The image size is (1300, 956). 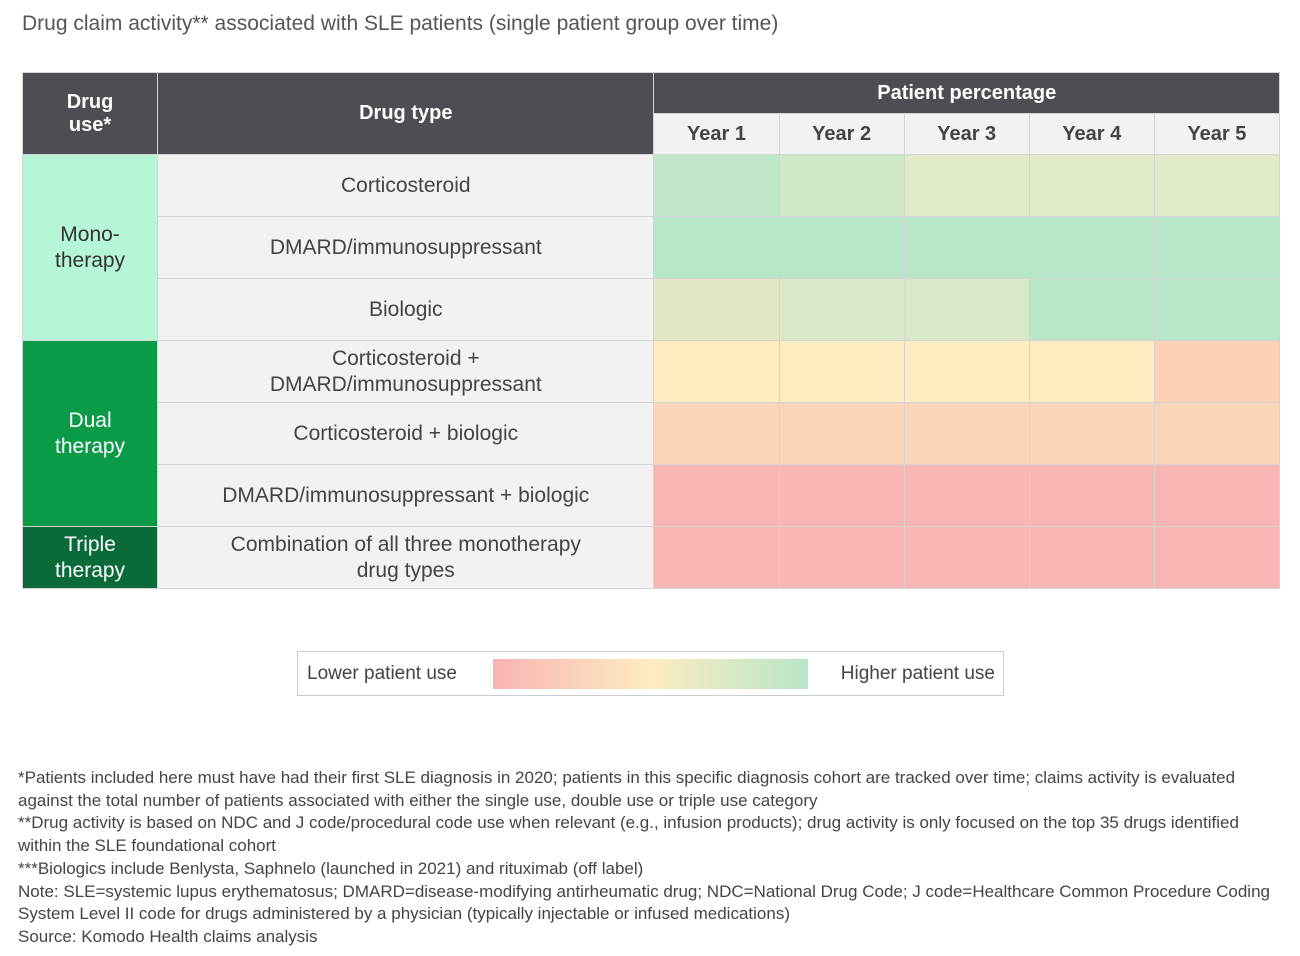 I want to click on text-line: Dual, so click(x=90, y=420).